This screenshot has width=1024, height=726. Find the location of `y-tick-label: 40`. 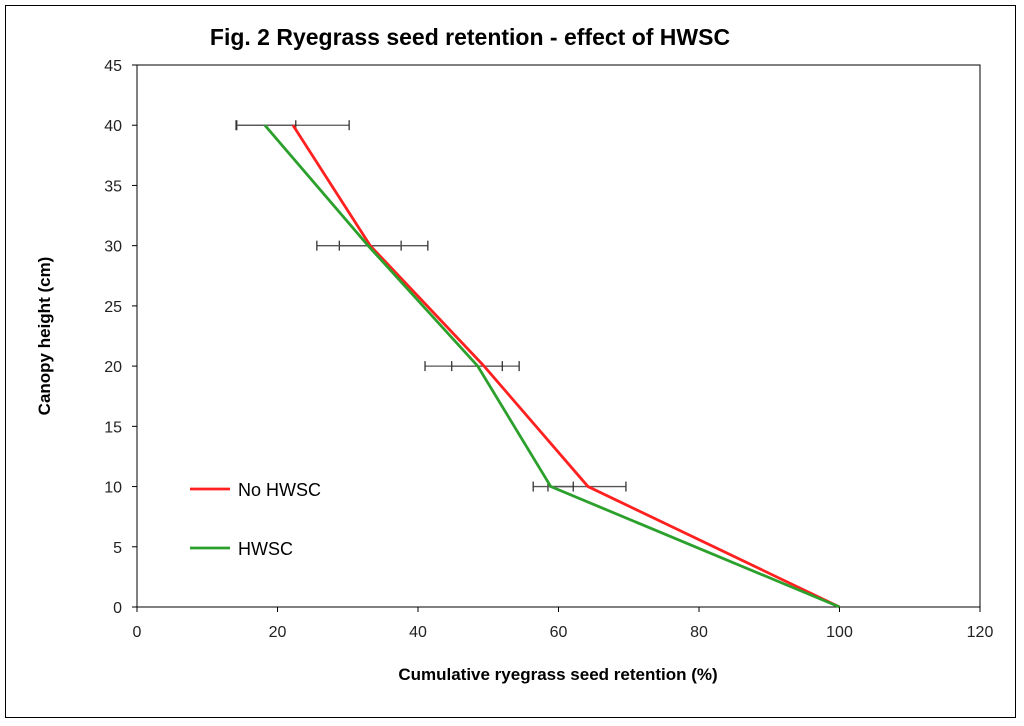

y-tick-label: 40 is located at coordinates (113, 126).